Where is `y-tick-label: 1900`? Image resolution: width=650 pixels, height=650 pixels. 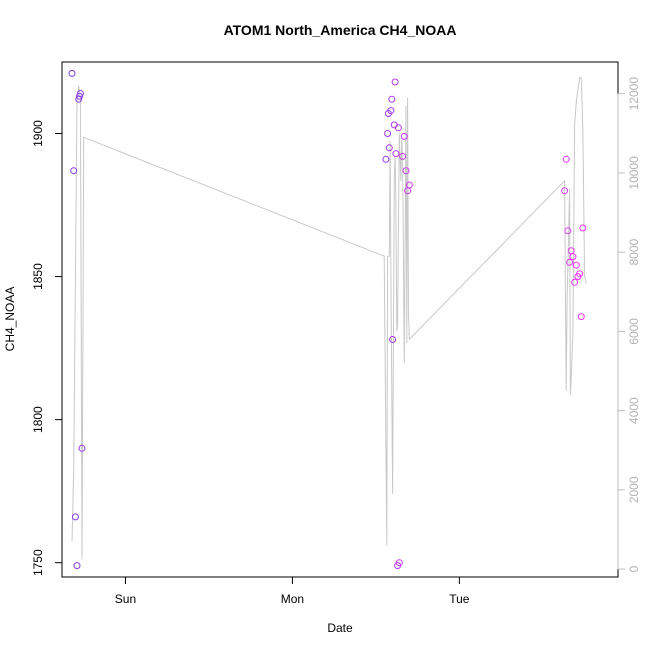 y-tick-label: 1900 is located at coordinates (38, 133).